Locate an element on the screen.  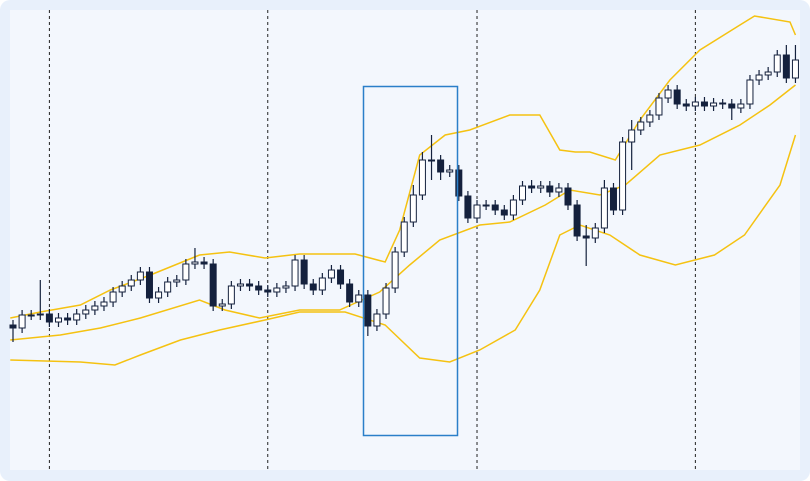
highlight-box is located at coordinates (410, 261).